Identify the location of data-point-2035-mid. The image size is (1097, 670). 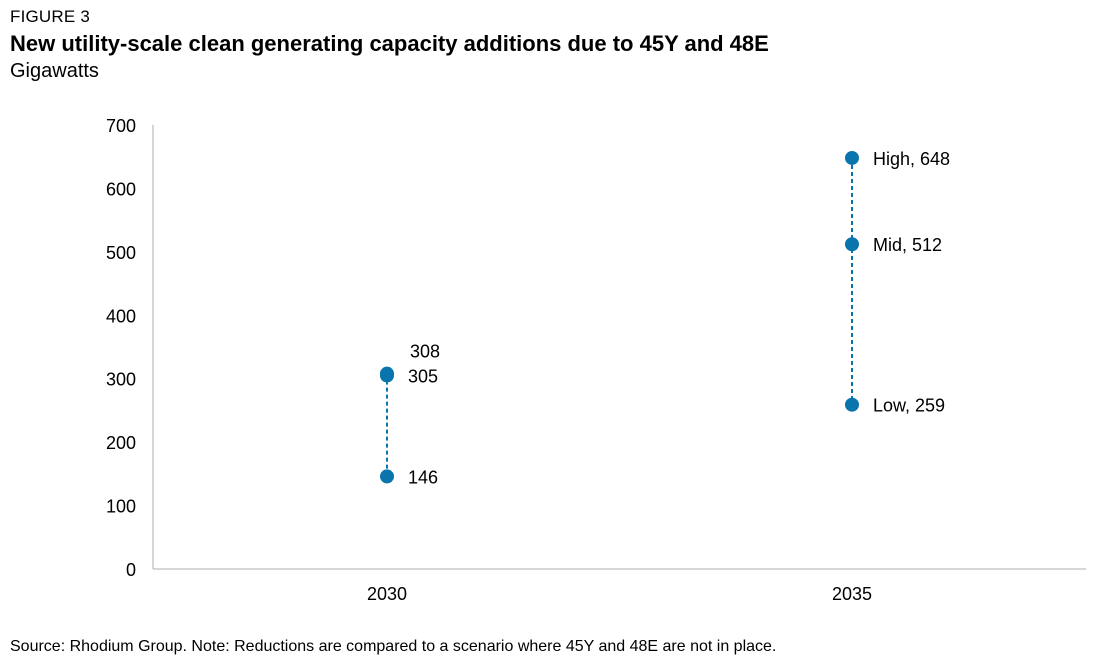
(852, 244).